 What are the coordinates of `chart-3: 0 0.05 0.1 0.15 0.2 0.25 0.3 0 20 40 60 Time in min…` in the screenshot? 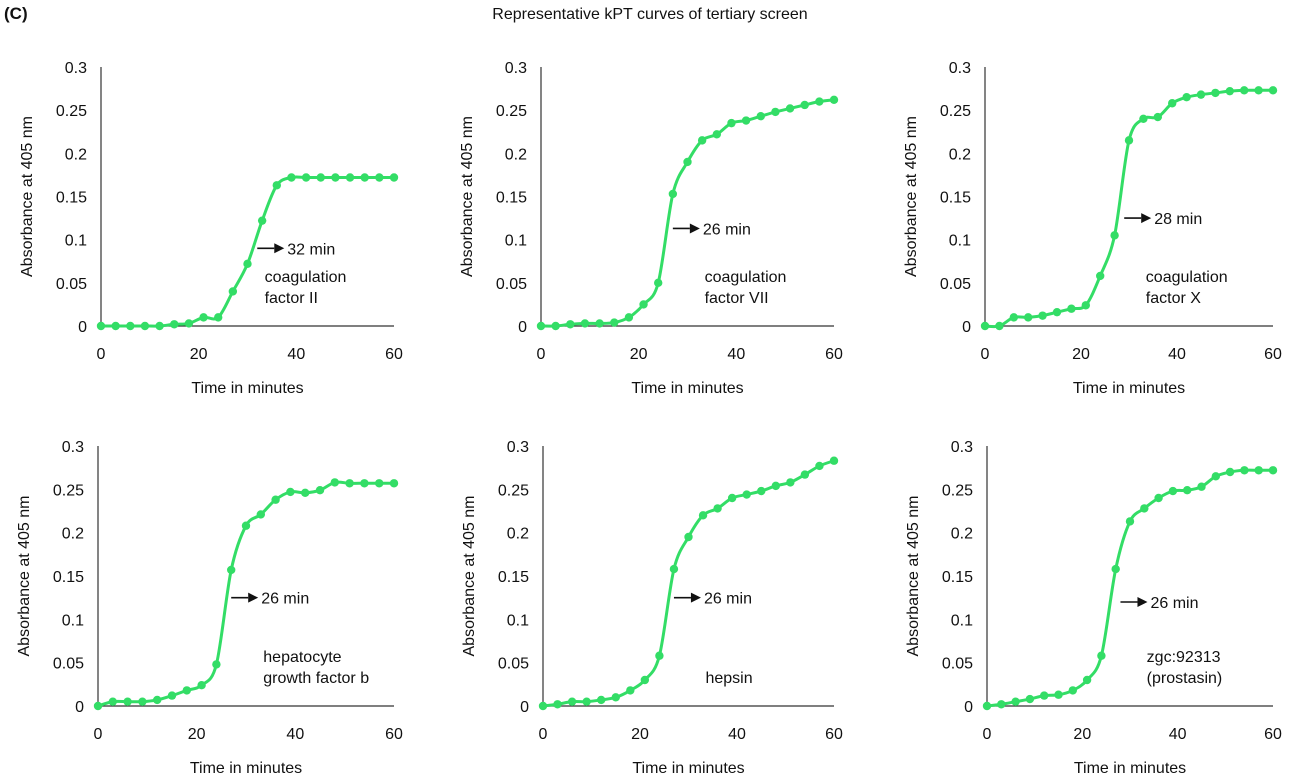 It's located at (1092, 228).